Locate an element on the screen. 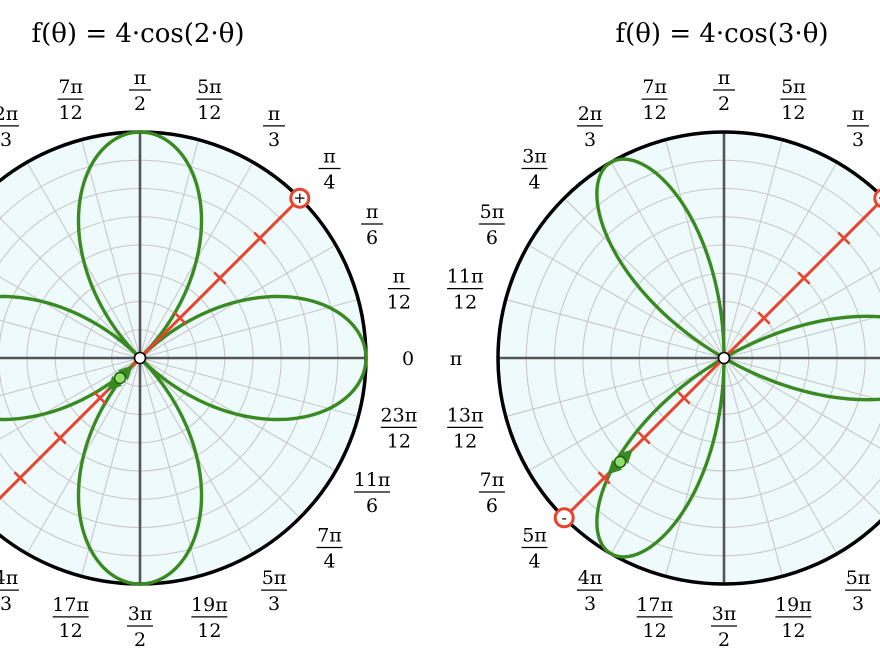 The width and height of the screenshot is (880, 660). plot-title: f(θ) = 4·cos(2·θ) is located at coordinates (138, 34).